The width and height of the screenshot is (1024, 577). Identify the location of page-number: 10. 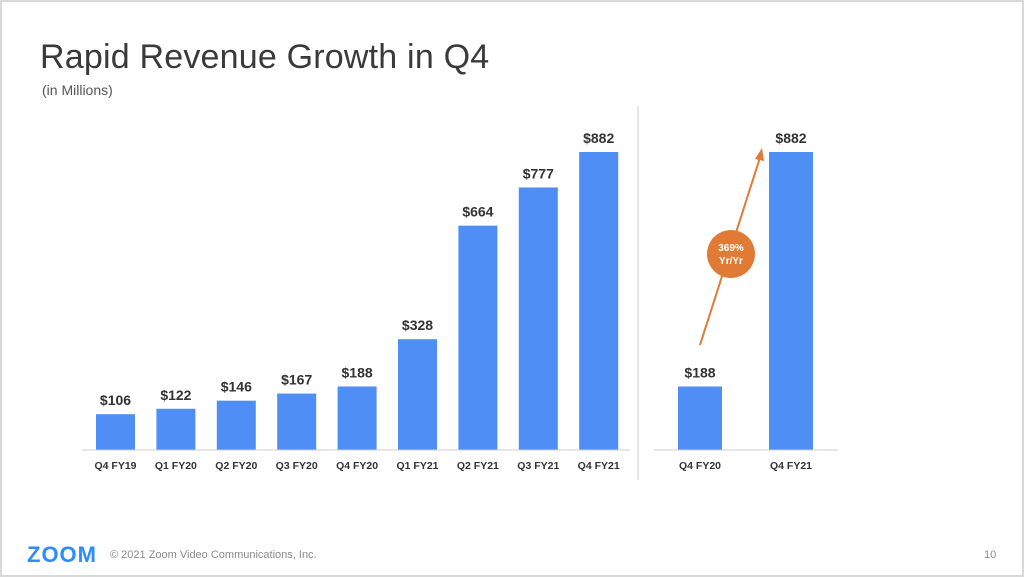
(990, 555).